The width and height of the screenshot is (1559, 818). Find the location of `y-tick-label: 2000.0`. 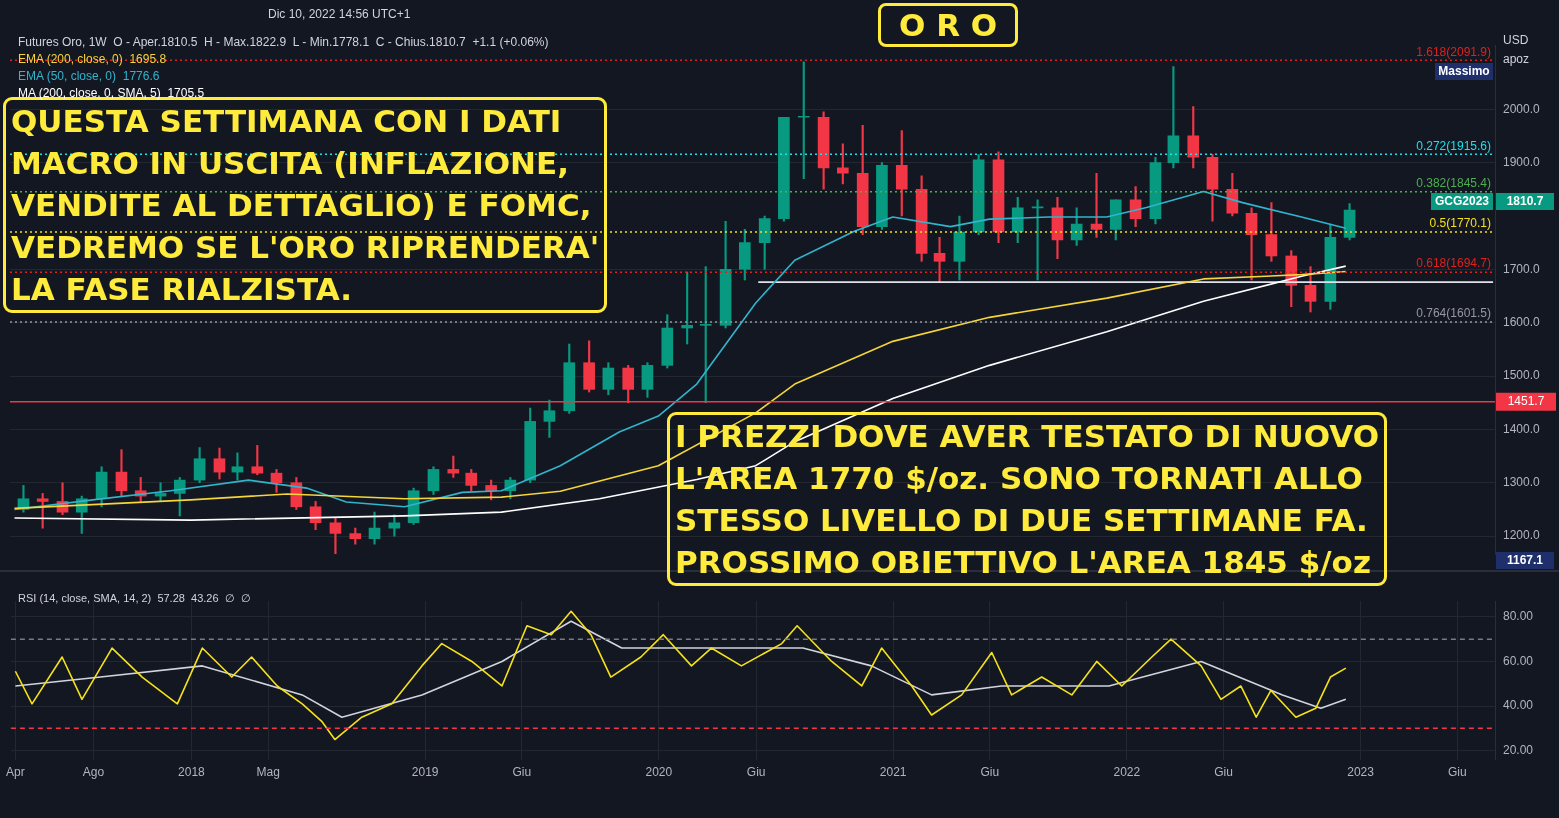

y-tick-label: 2000.0 is located at coordinates (1522, 108).